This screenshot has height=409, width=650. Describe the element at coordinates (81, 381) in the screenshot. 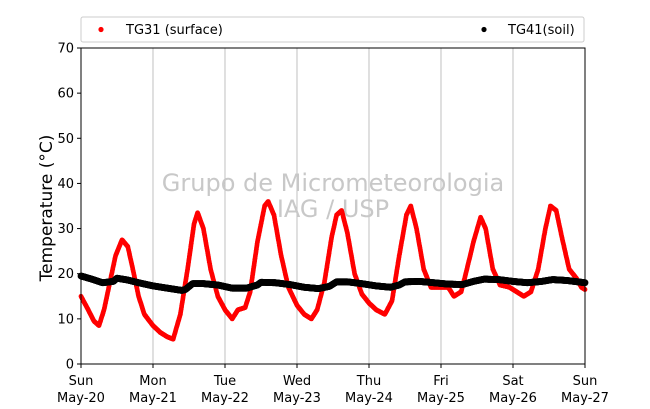

I see `x-tick-day-0: Sun` at that location.